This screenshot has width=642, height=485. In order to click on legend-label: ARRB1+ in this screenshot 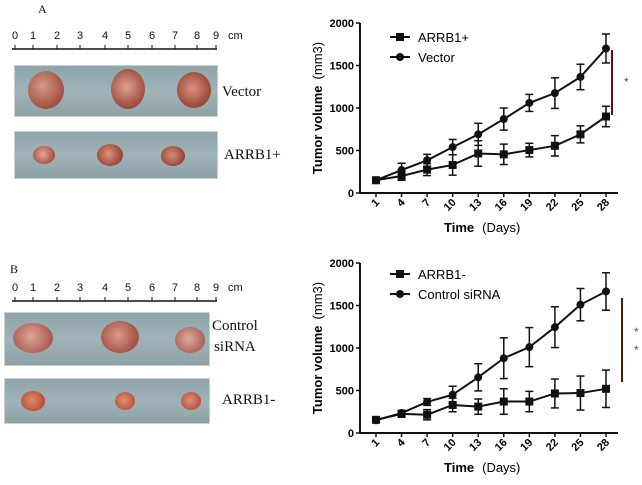, I will do `click(443, 37)`.